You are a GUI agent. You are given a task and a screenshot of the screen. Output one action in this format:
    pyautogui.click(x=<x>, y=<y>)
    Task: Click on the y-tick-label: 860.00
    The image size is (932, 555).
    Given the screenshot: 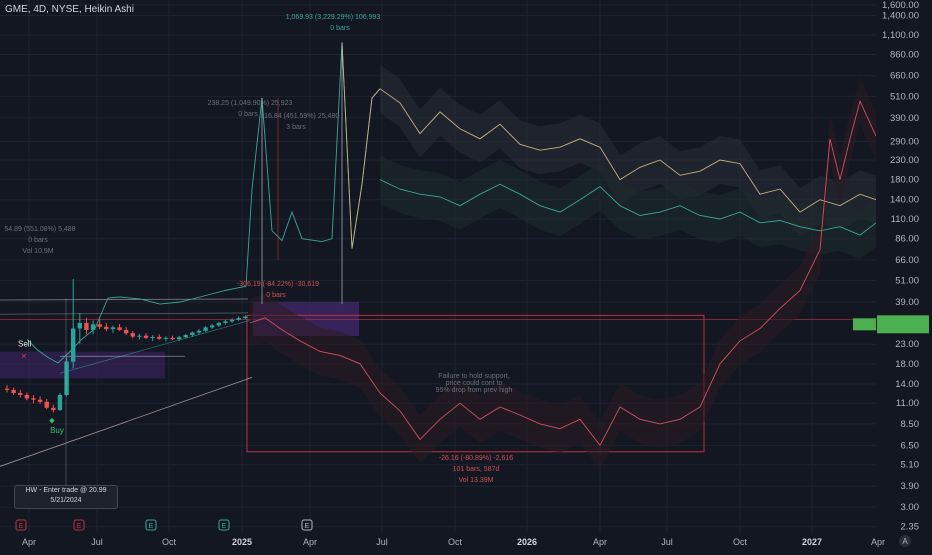 What is the action you would take?
    pyautogui.click(x=904, y=55)
    